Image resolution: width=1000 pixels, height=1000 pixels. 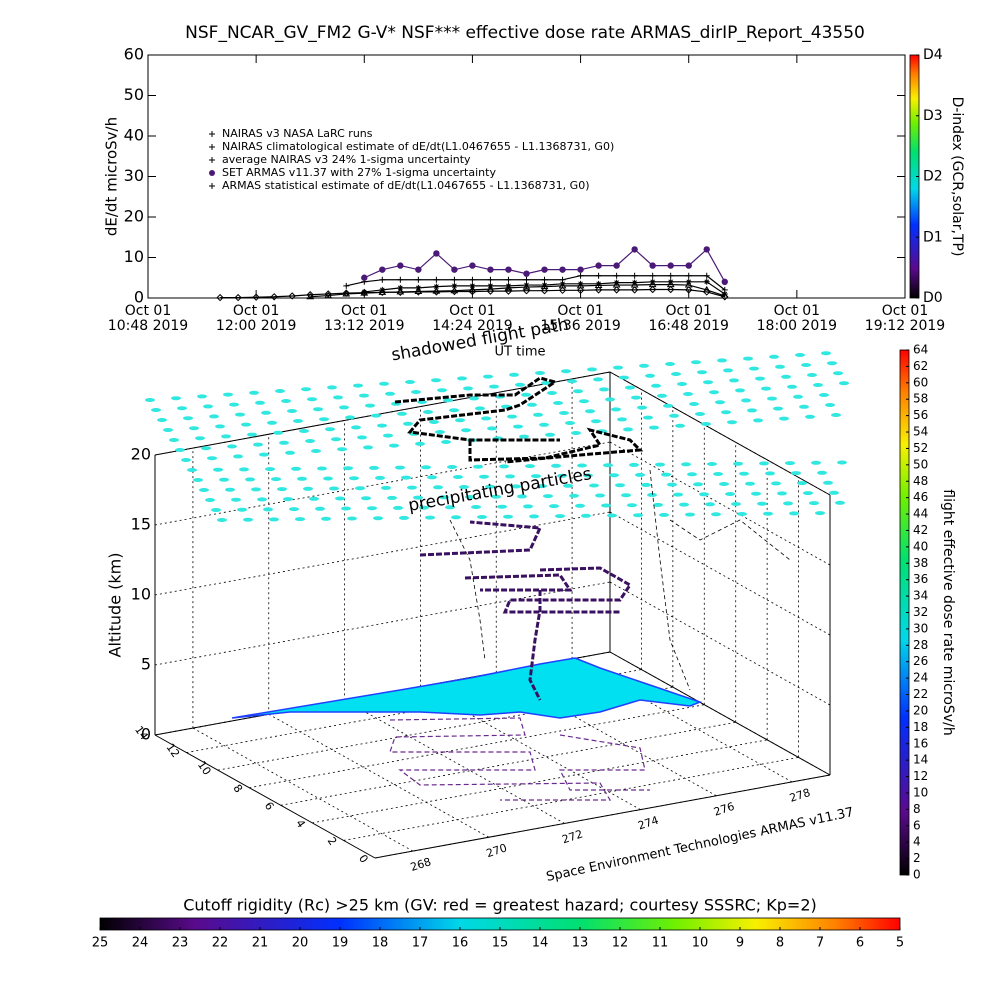 I want to click on colorbar-tick-label: D3, so click(x=933, y=116).